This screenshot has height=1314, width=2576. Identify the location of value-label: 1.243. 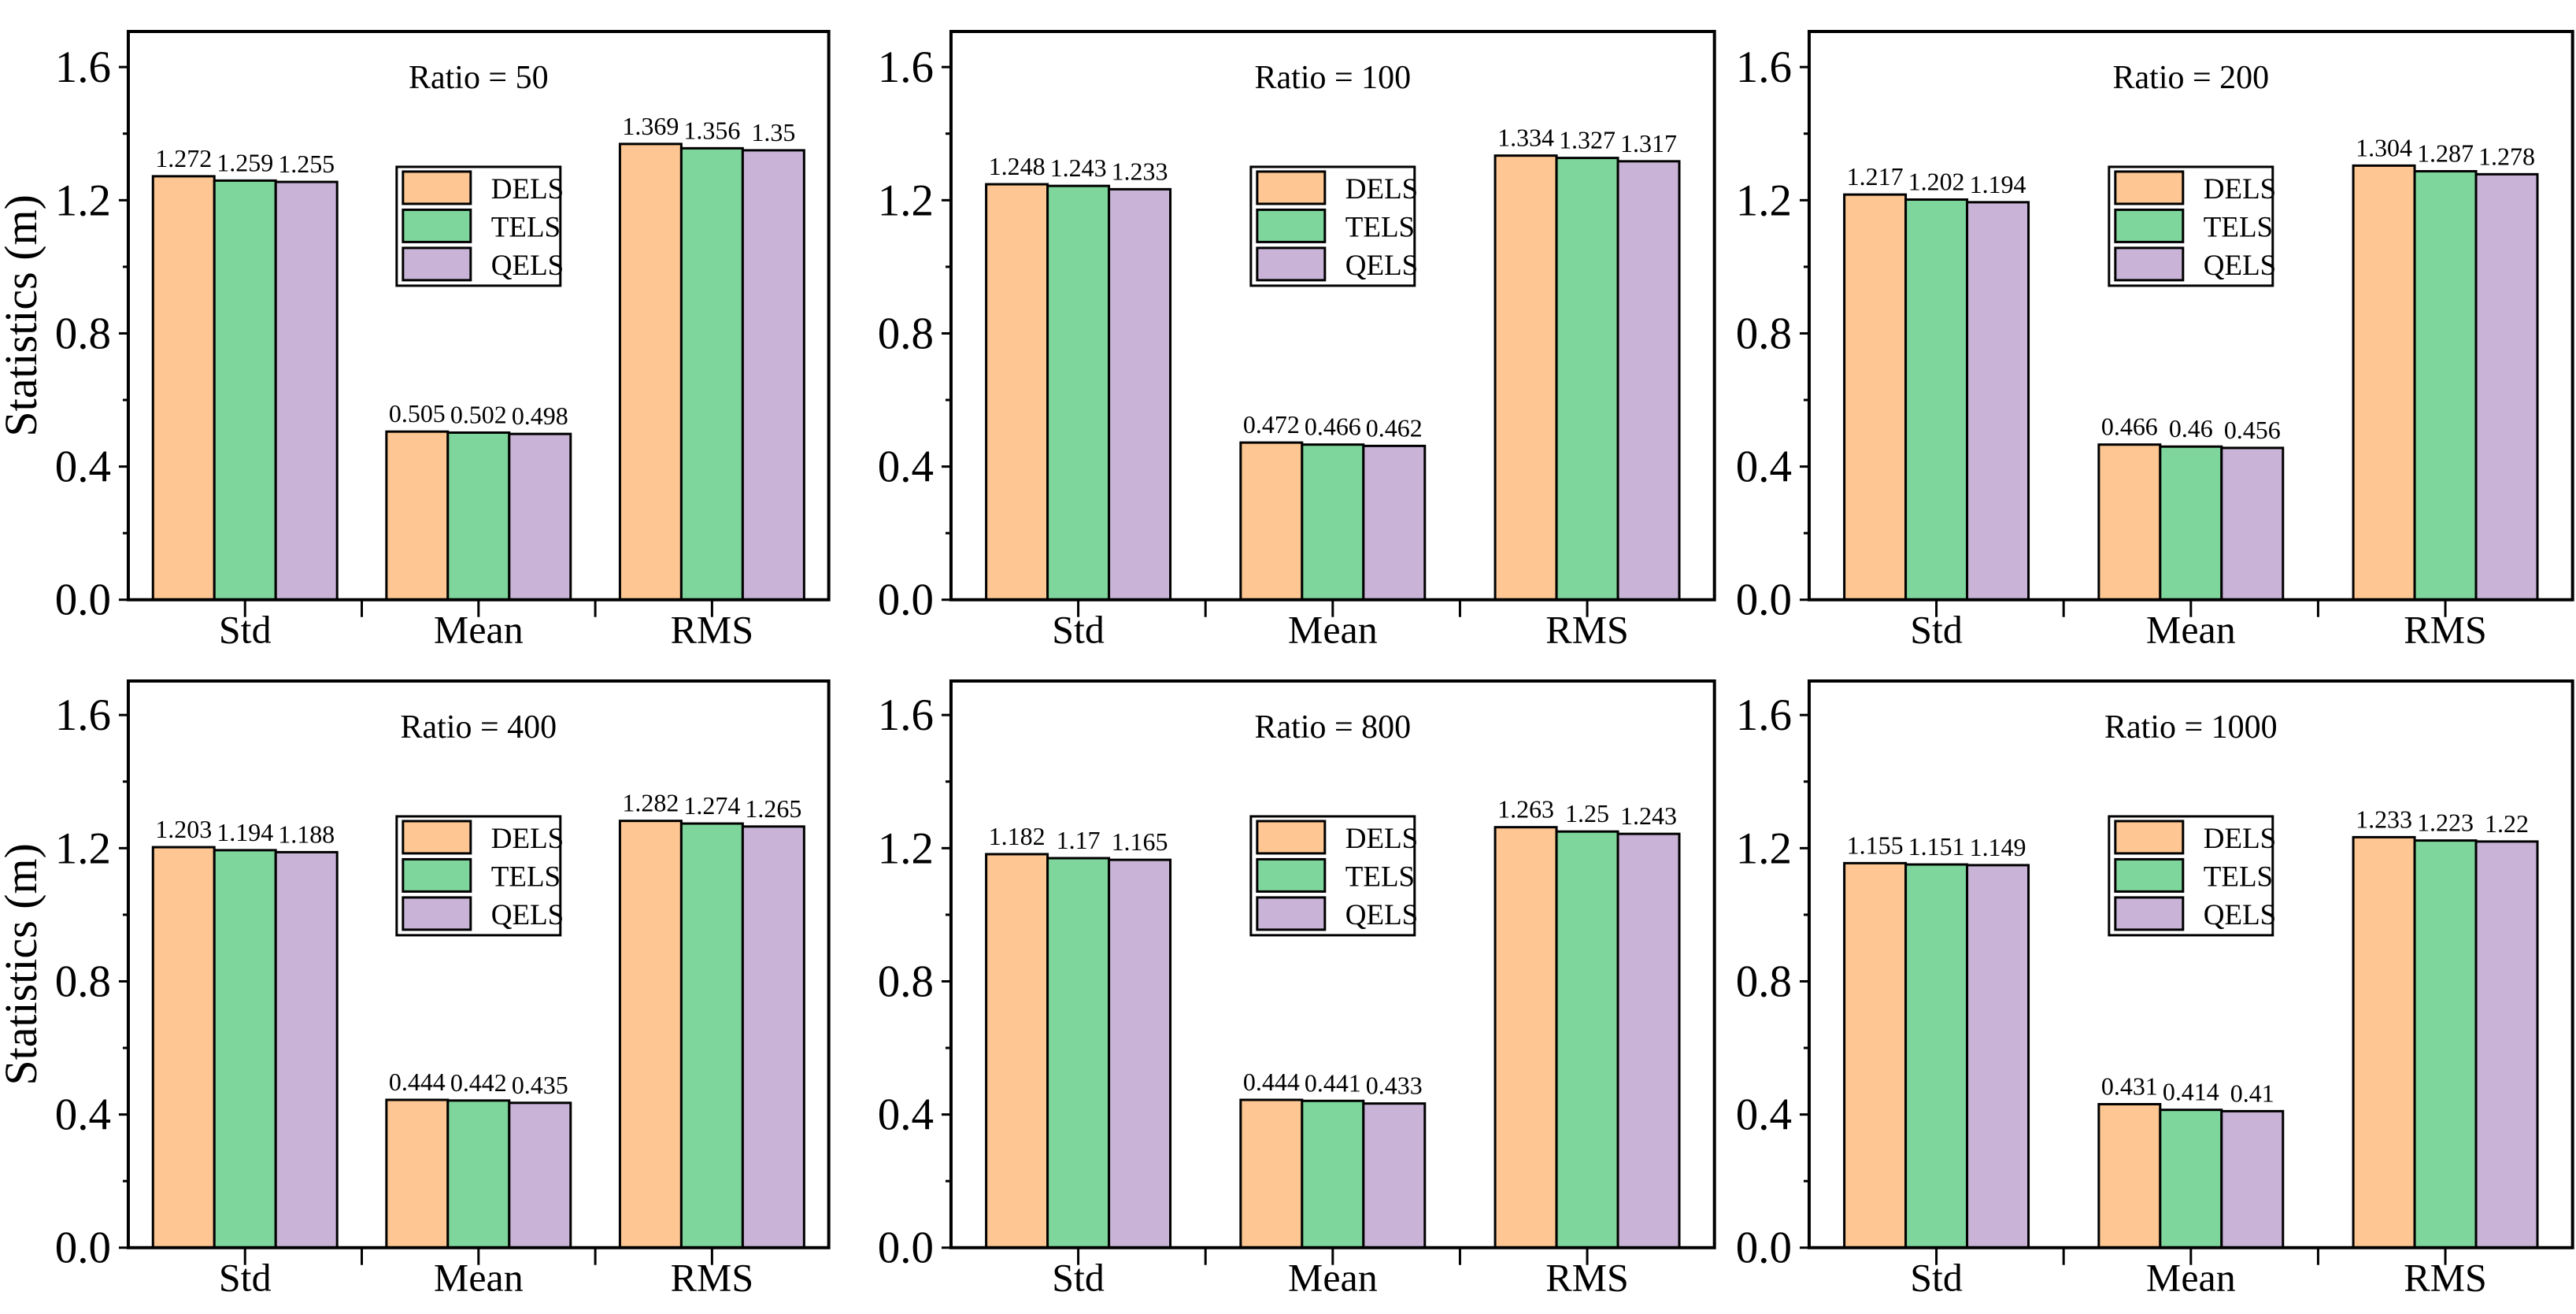
(1077, 168).